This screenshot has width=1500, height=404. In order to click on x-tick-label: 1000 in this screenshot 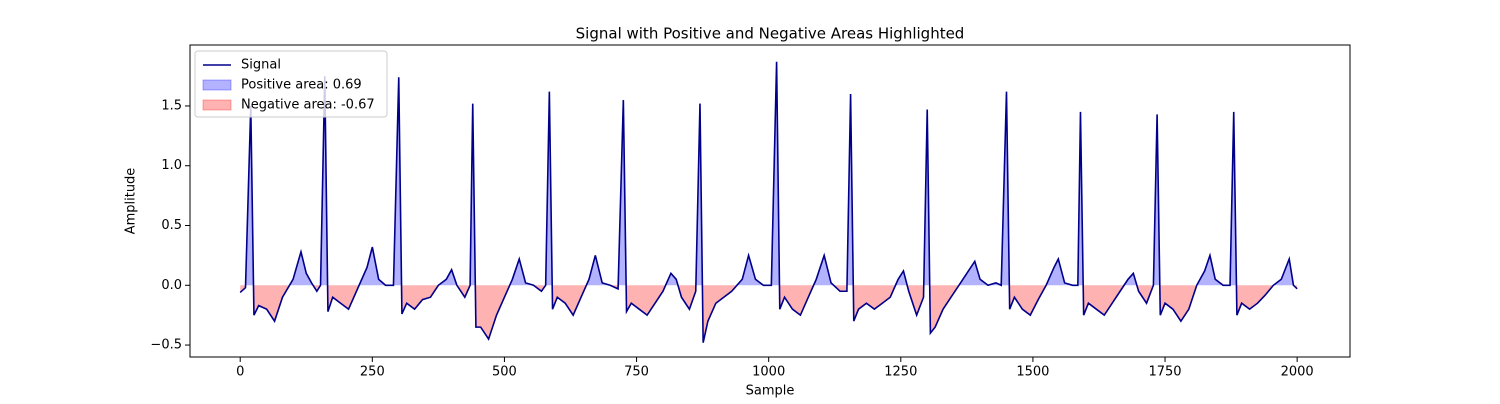, I will do `click(768, 372)`.